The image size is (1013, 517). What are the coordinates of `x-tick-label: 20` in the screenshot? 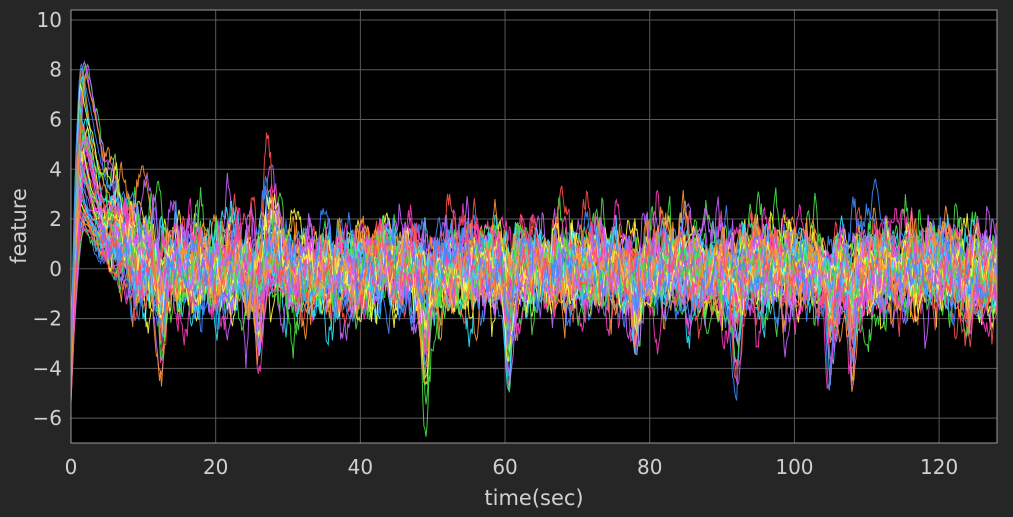 It's located at (215, 467).